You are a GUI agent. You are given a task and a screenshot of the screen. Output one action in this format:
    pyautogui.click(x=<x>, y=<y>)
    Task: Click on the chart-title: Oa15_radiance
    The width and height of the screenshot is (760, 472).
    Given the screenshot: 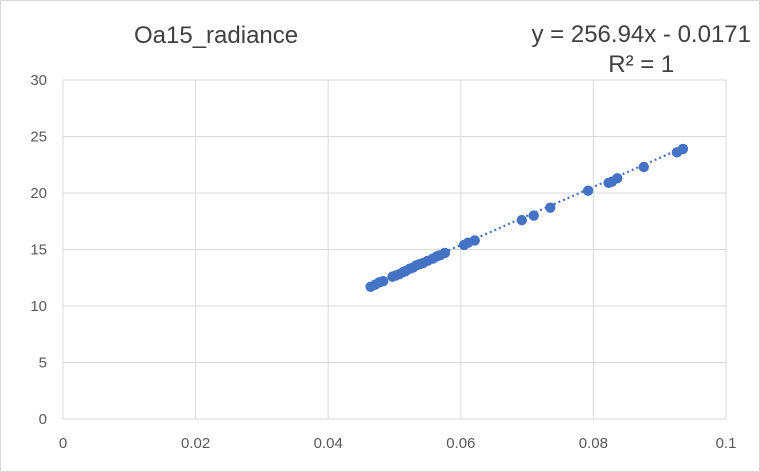 What is the action you would take?
    pyautogui.click(x=216, y=35)
    